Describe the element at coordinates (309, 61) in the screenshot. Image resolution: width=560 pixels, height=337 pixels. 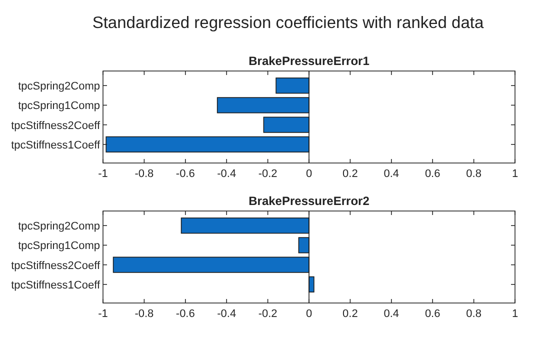
I see `chart-subtitle: BrakePressureError1` at that location.